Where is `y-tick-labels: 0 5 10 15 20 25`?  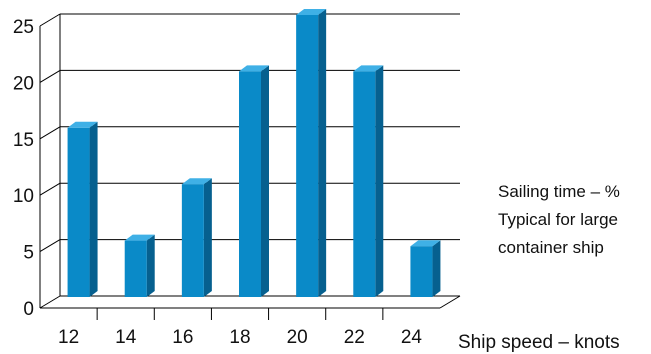 y-tick-labels: 0 5 10 15 20 25 is located at coordinates (23, 168).